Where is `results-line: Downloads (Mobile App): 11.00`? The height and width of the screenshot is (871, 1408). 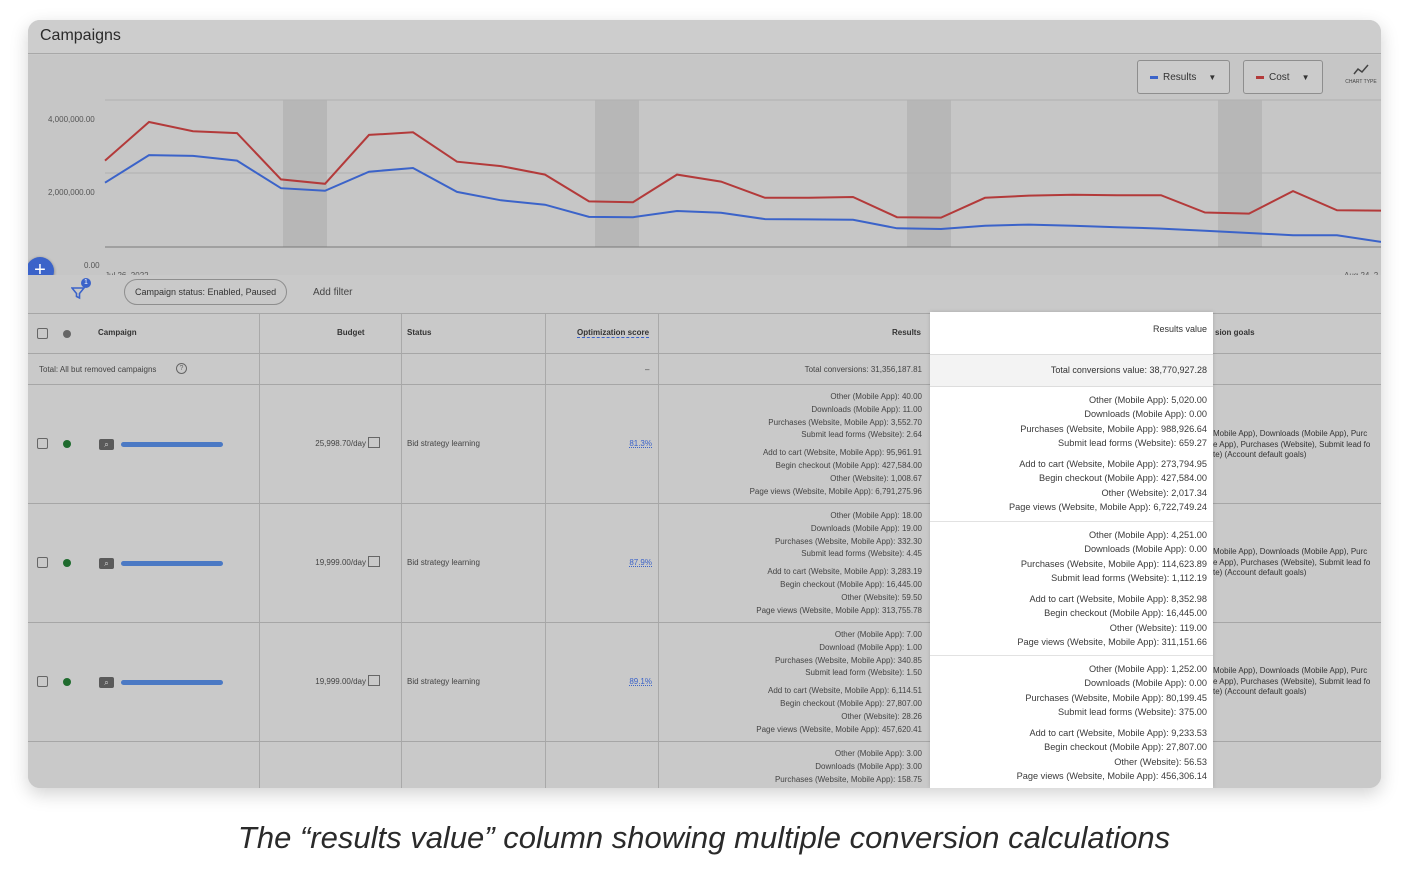
results-line: Downloads (Mobile App): 11.00 is located at coordinates (866, 409).